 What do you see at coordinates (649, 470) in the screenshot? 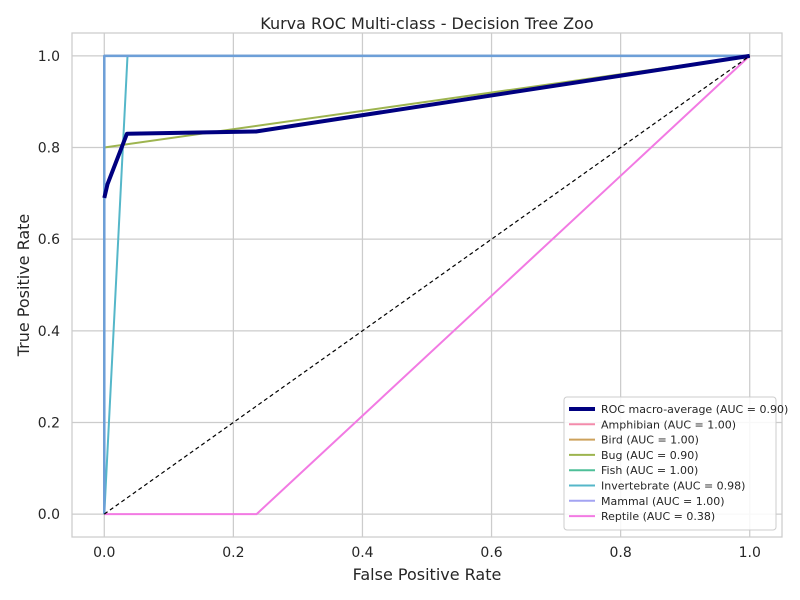
I see `legend-label: Fish (AUC = 1.00)` at bounding box center [649, 470].